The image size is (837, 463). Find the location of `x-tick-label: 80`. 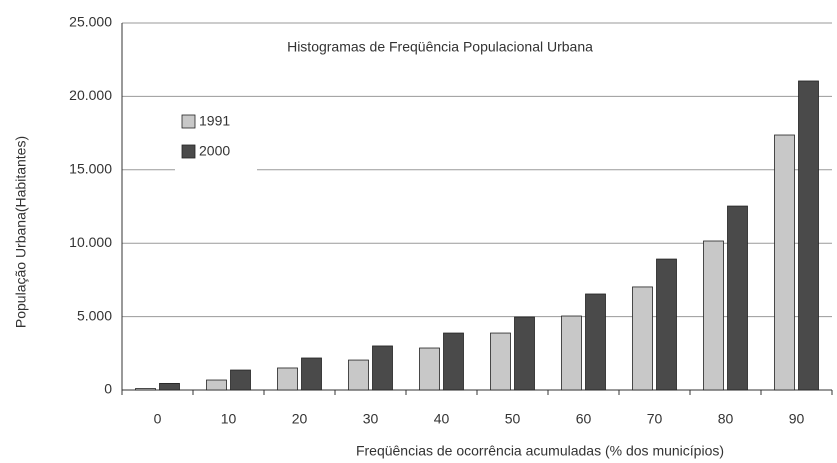

x-tick-label: 80 is located at coordinates (726, 419).